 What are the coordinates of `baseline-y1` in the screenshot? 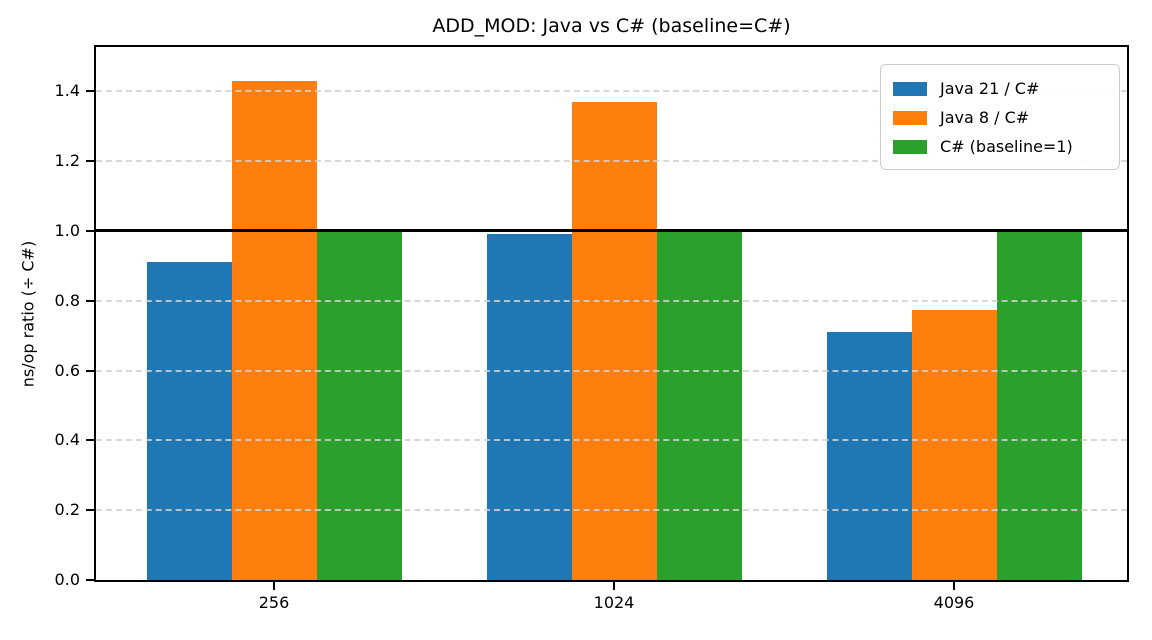 It's located at (611, 231).